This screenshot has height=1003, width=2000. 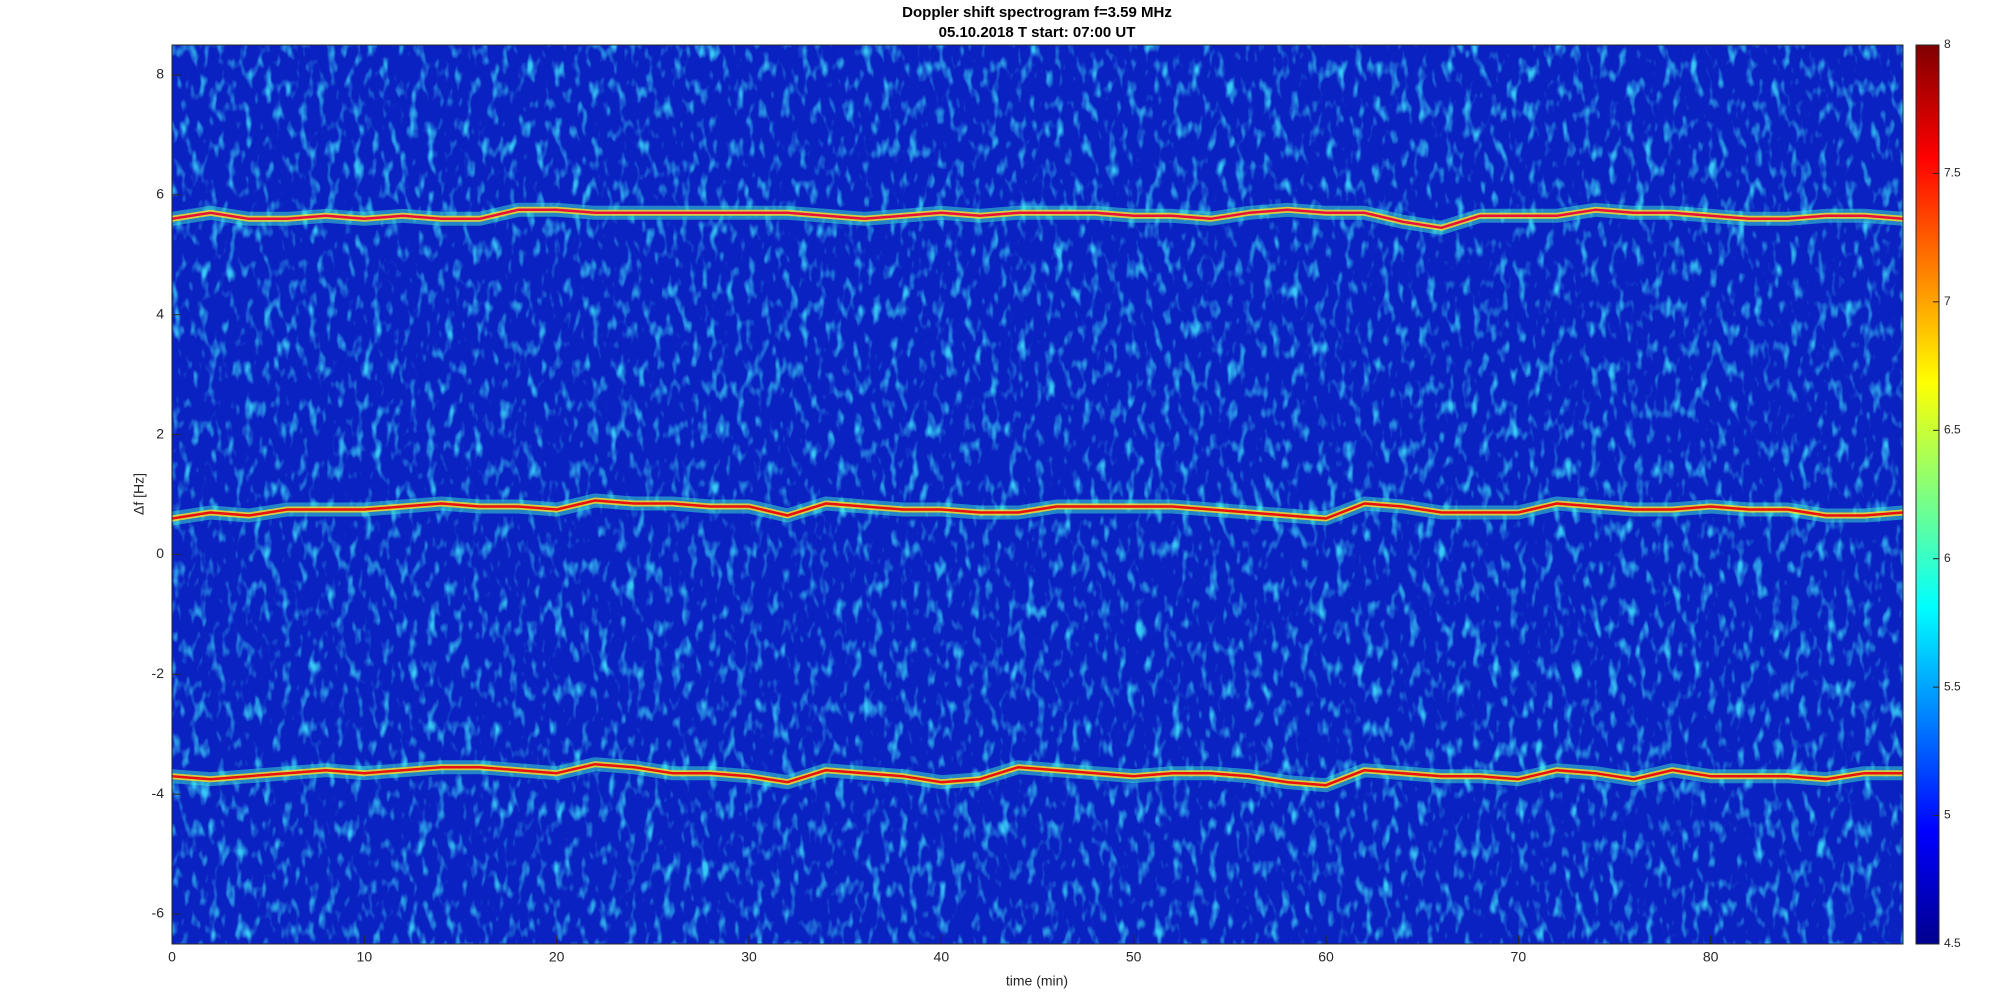 What do you see at coordinates (160, 433) in the screenshot?
I see `y-tick-label: 2` at bounding box center [160, 433].